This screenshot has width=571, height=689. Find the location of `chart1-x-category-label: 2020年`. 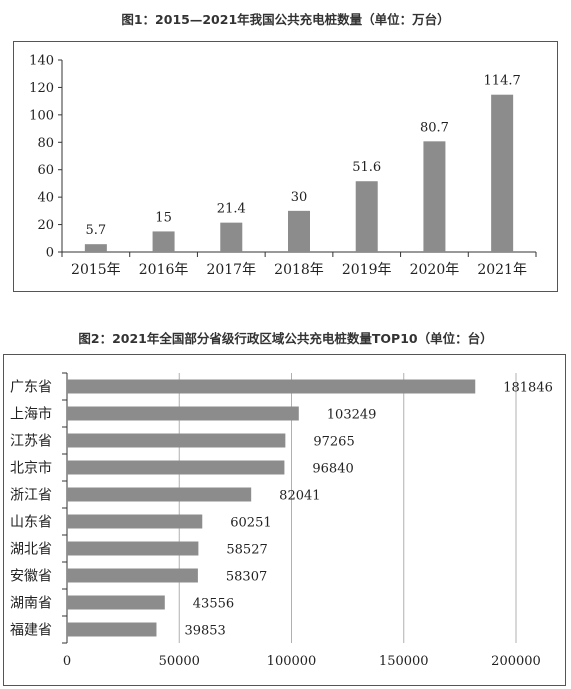

chart1-x-category-label: 2020年 is located at coordinates (435, 270).